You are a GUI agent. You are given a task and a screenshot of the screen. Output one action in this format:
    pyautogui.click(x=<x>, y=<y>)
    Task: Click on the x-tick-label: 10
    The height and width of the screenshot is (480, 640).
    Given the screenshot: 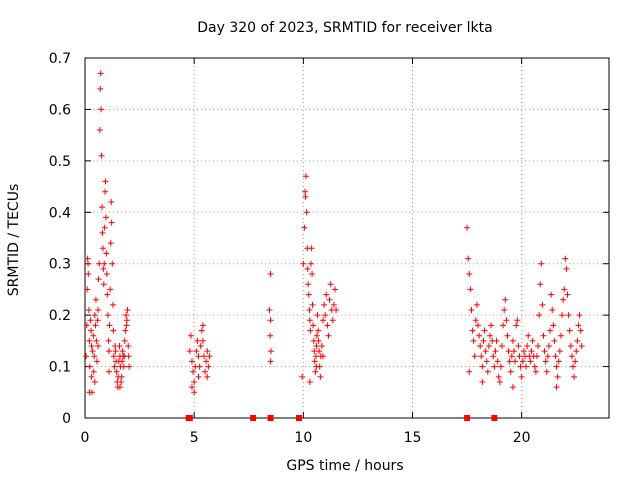 What is the action you would take?
    pyautogui.click(x=303, y=438)
    